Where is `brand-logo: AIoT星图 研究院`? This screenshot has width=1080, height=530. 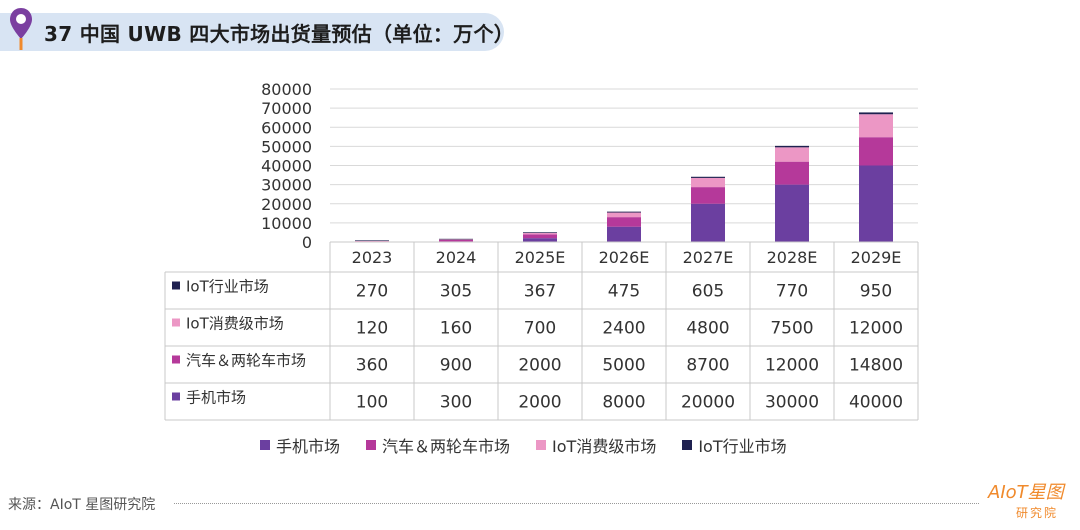
brand-logo: AIoT星图 研究院 is located at coordinates (1032, 501).